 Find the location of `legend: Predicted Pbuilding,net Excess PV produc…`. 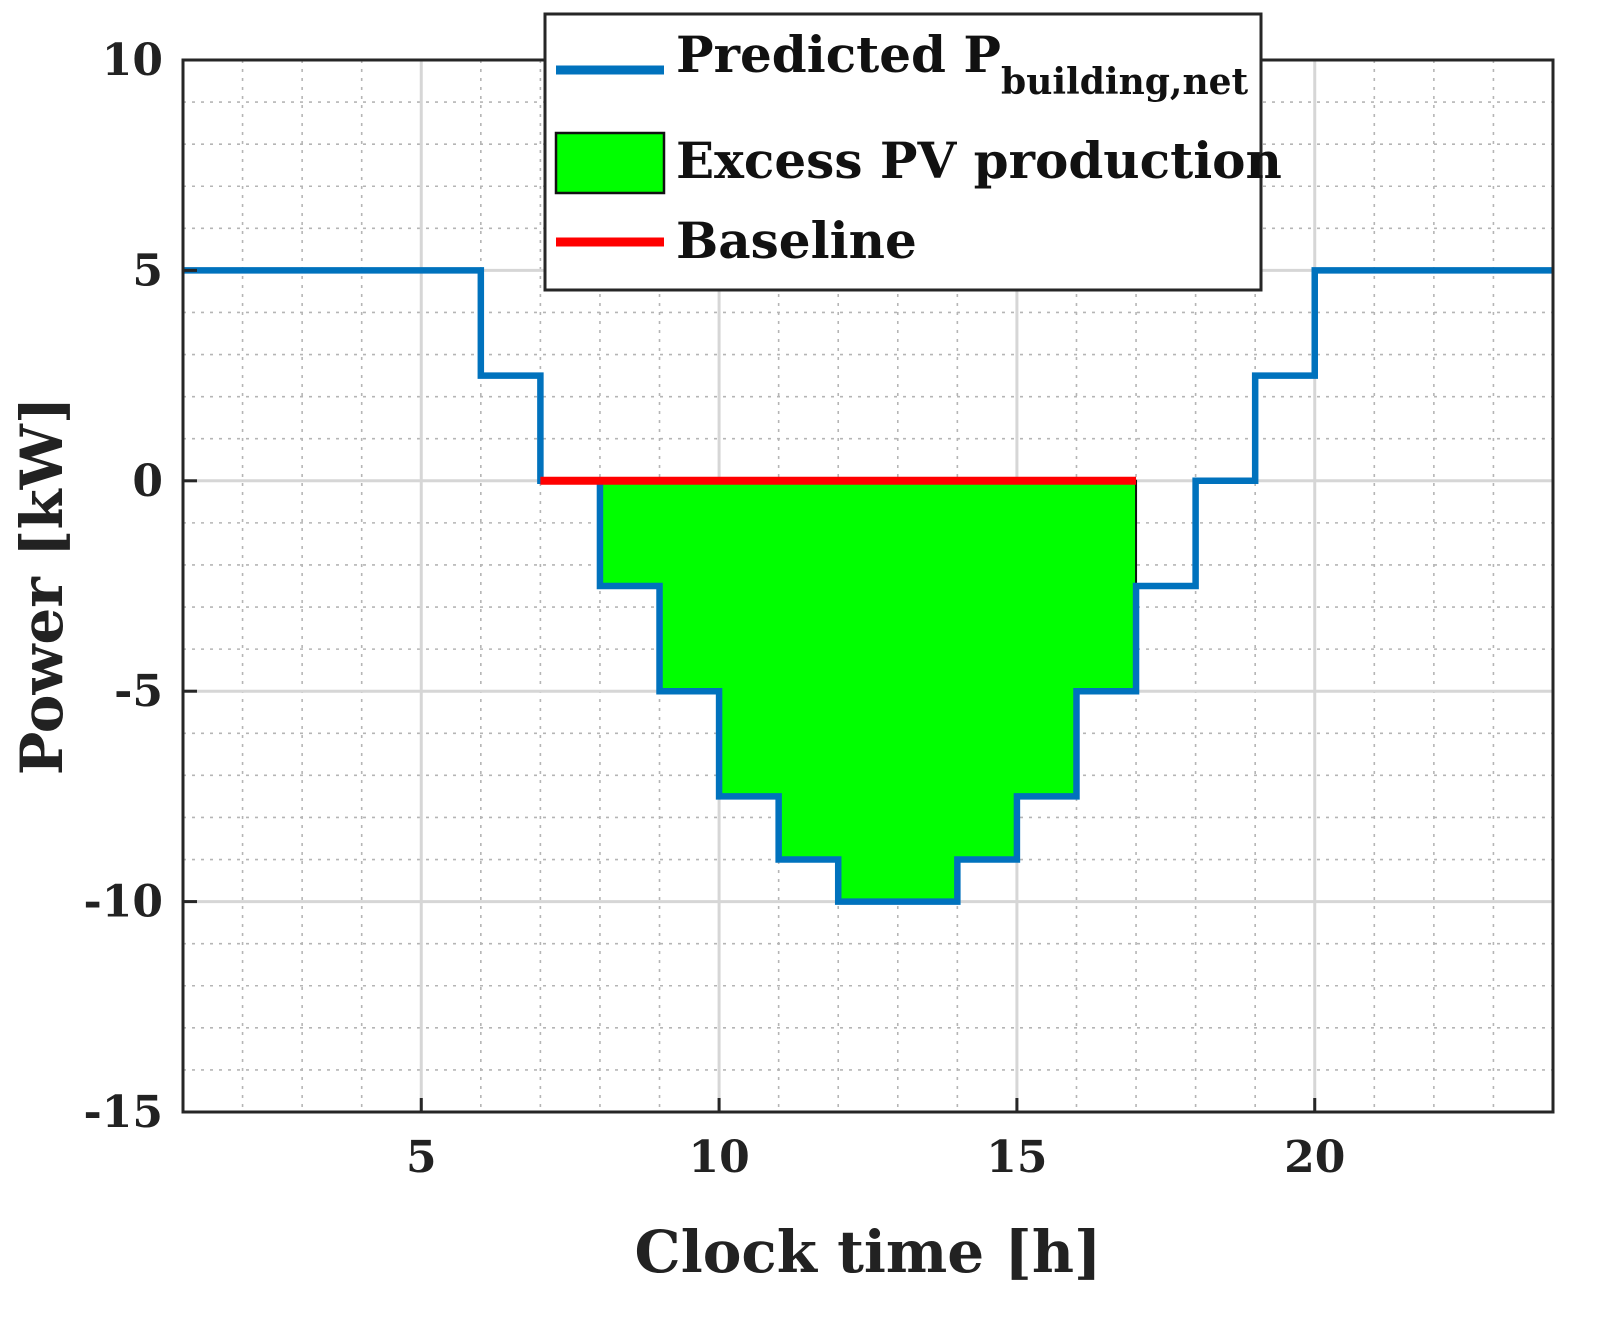

legend: Predicted Pbuilding,net Excess PV produc… is located at coordinates (912, 152).